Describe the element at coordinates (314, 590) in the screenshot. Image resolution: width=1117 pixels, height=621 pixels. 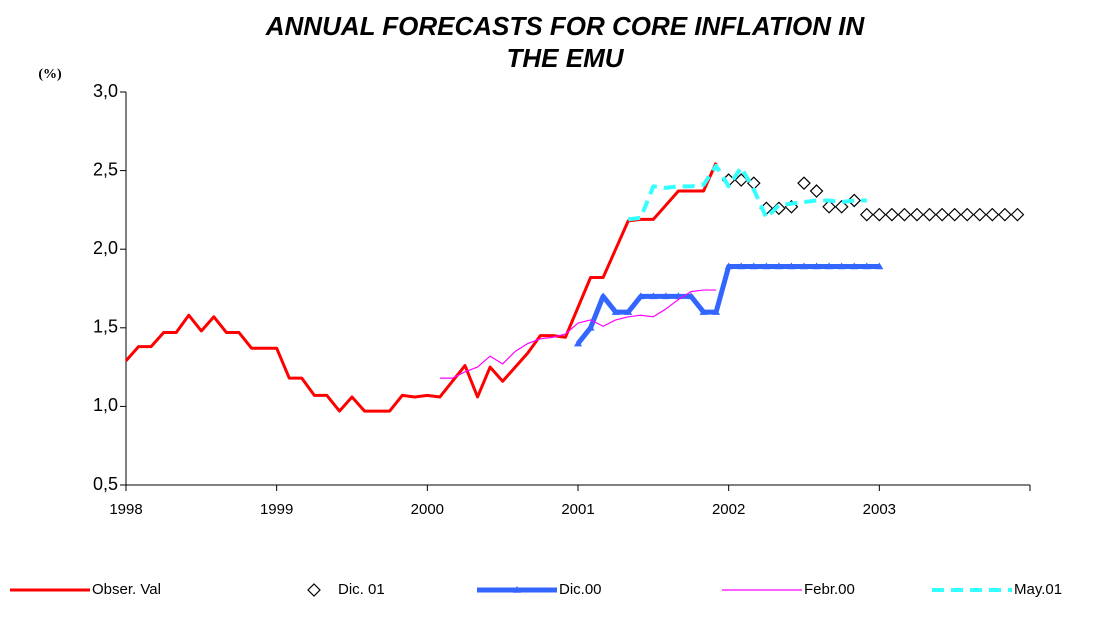
I see `legend-swatch` at that location.